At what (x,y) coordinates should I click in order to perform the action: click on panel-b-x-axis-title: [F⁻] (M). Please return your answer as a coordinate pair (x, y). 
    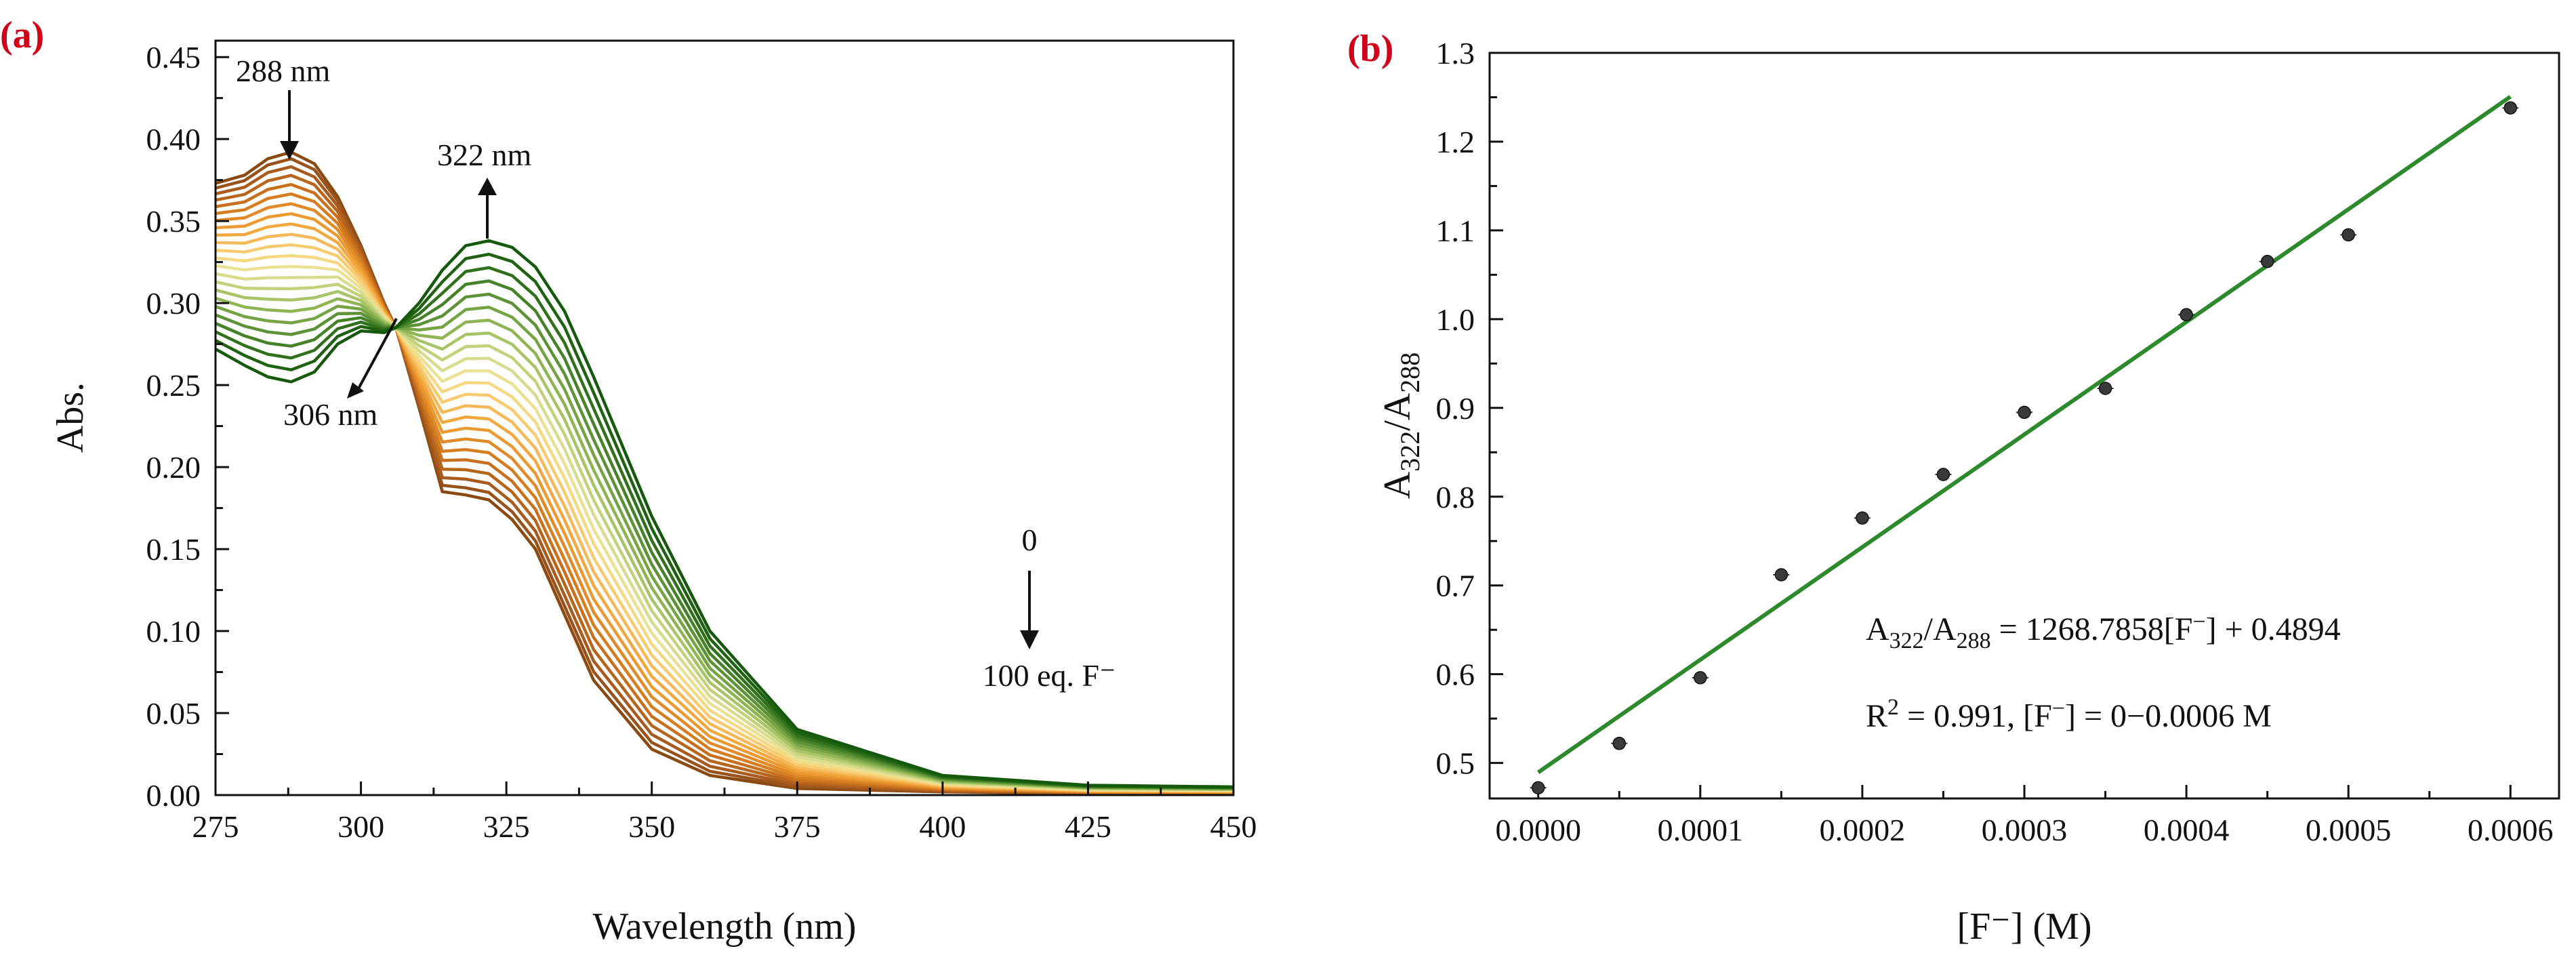
    Looking at the image, I should click on (2024, 927).